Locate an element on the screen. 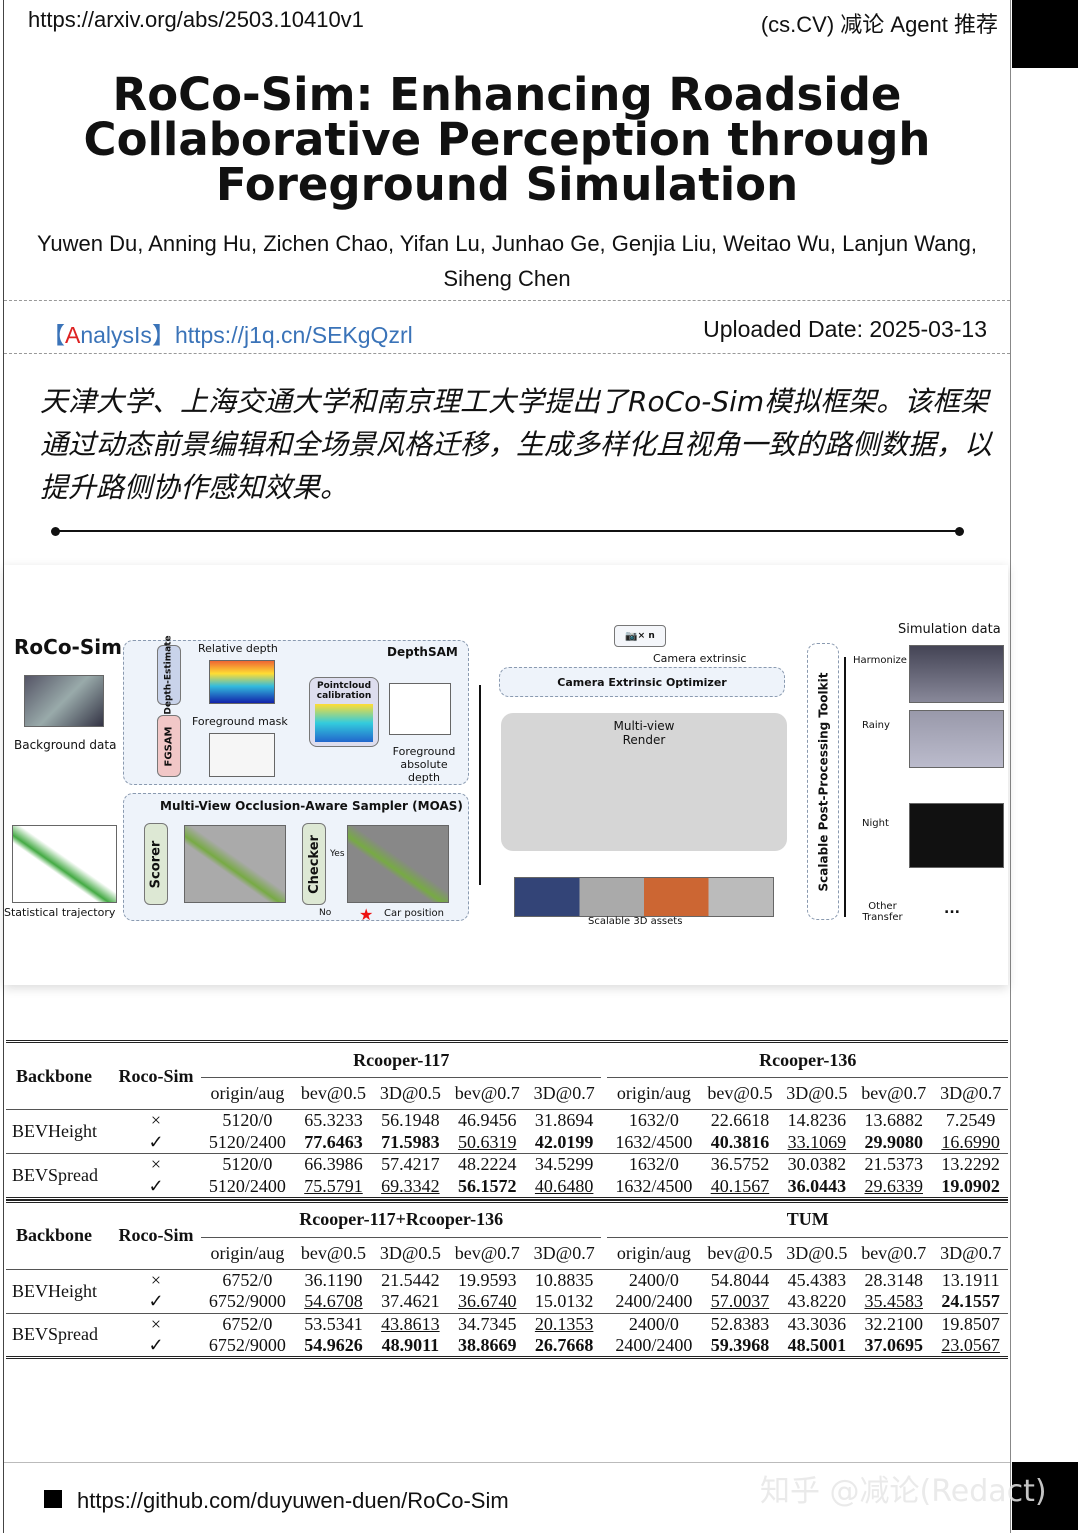  short-link: https://j1q.cn/SEKgQzrl is located at coordinates (293, 335).